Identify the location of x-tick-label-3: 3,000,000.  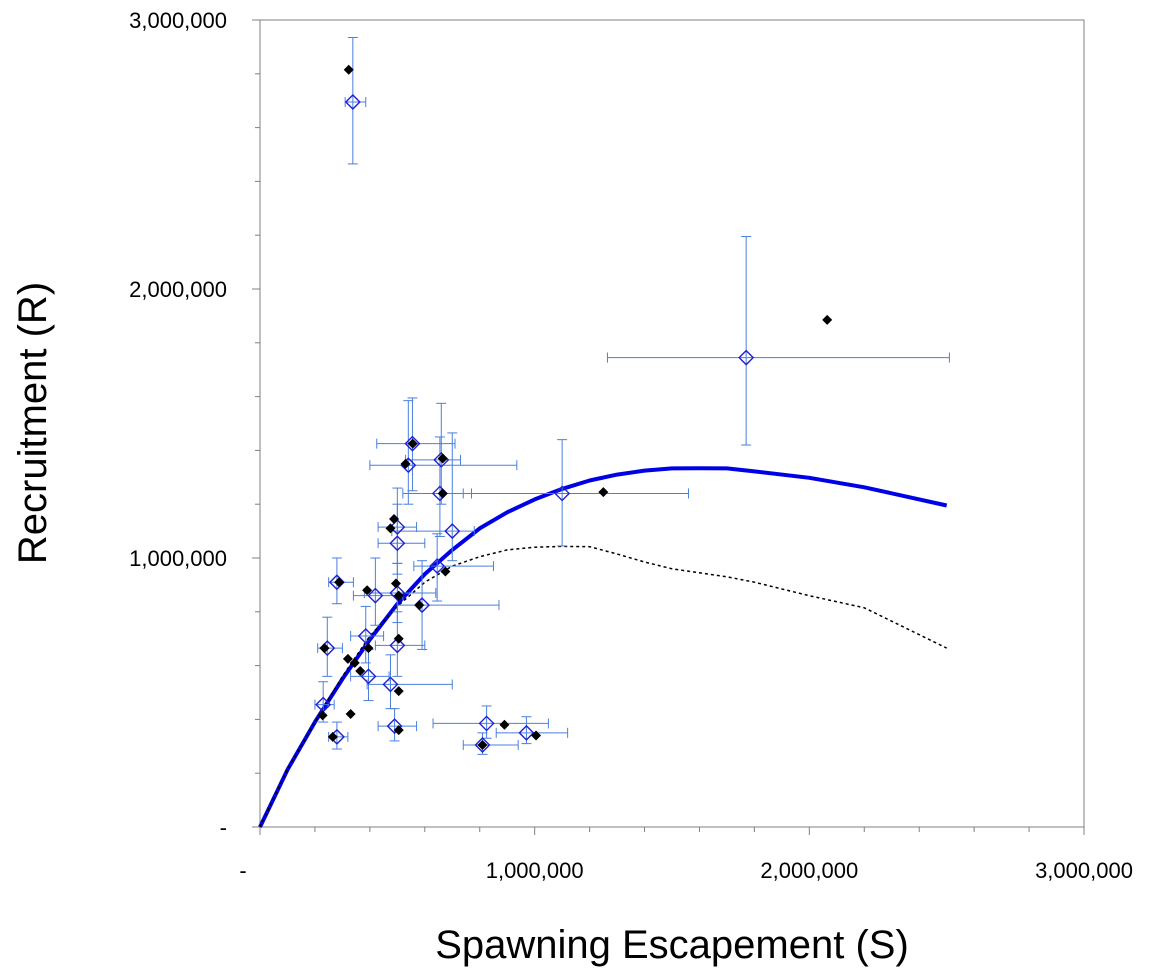
(1084, 870).